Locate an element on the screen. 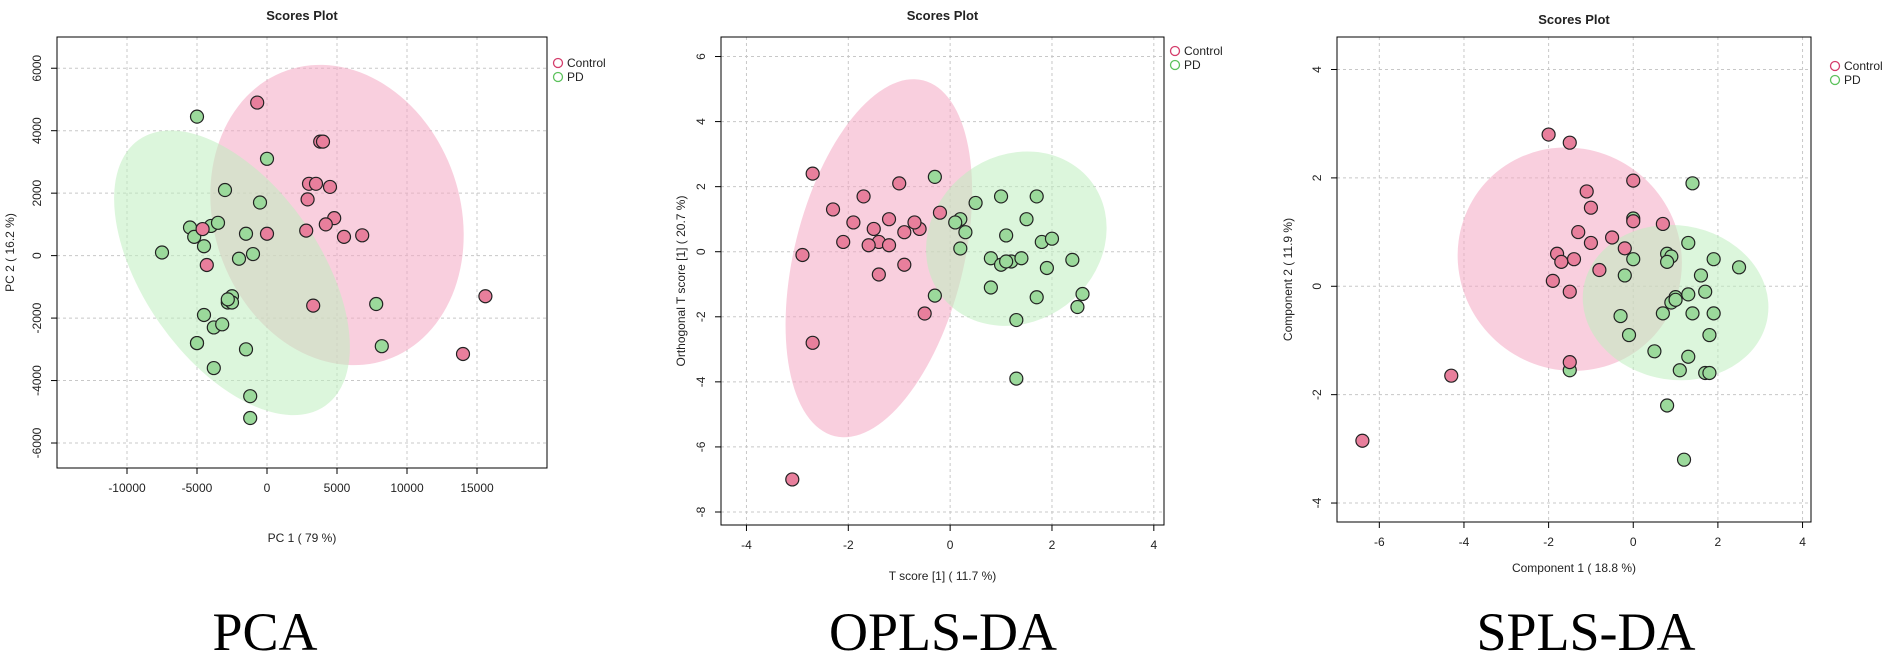 The height and width of the screenshot is (667, 1902). confidence-ellipse-control is located at coordinates (879, 258).